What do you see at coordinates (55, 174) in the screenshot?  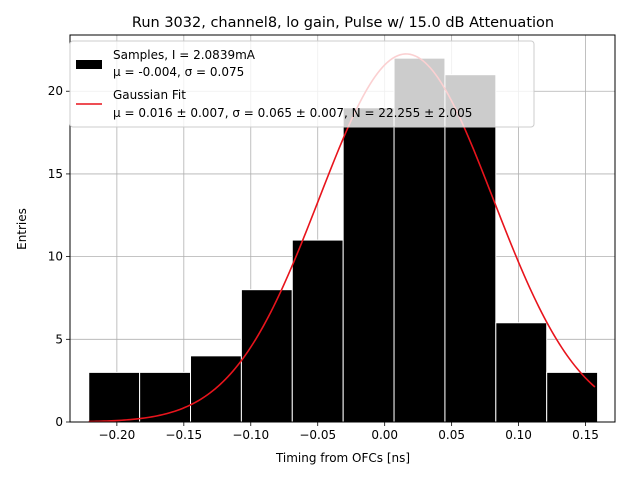 I see `y-tick-label: 15` at bounding box center [55, 174].